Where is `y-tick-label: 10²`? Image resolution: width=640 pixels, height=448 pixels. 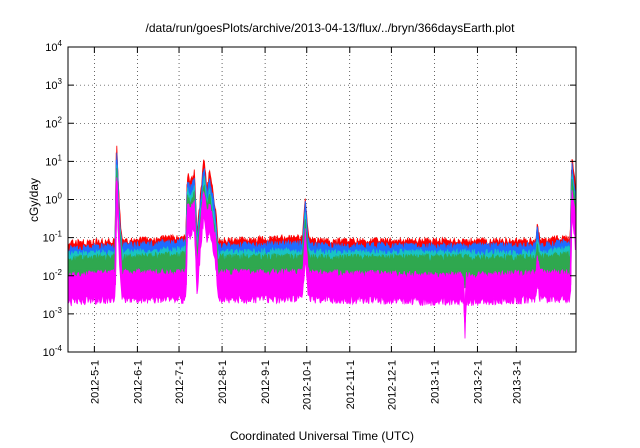 y-tick-label: 10² is located at coordinates (53, 122).